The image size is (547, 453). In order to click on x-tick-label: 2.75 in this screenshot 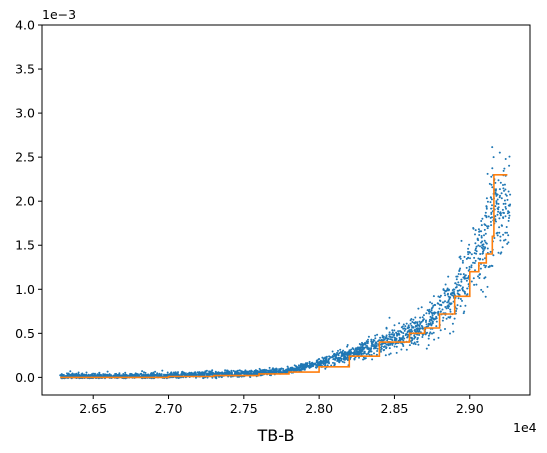, I will do `click(244, 408)`.